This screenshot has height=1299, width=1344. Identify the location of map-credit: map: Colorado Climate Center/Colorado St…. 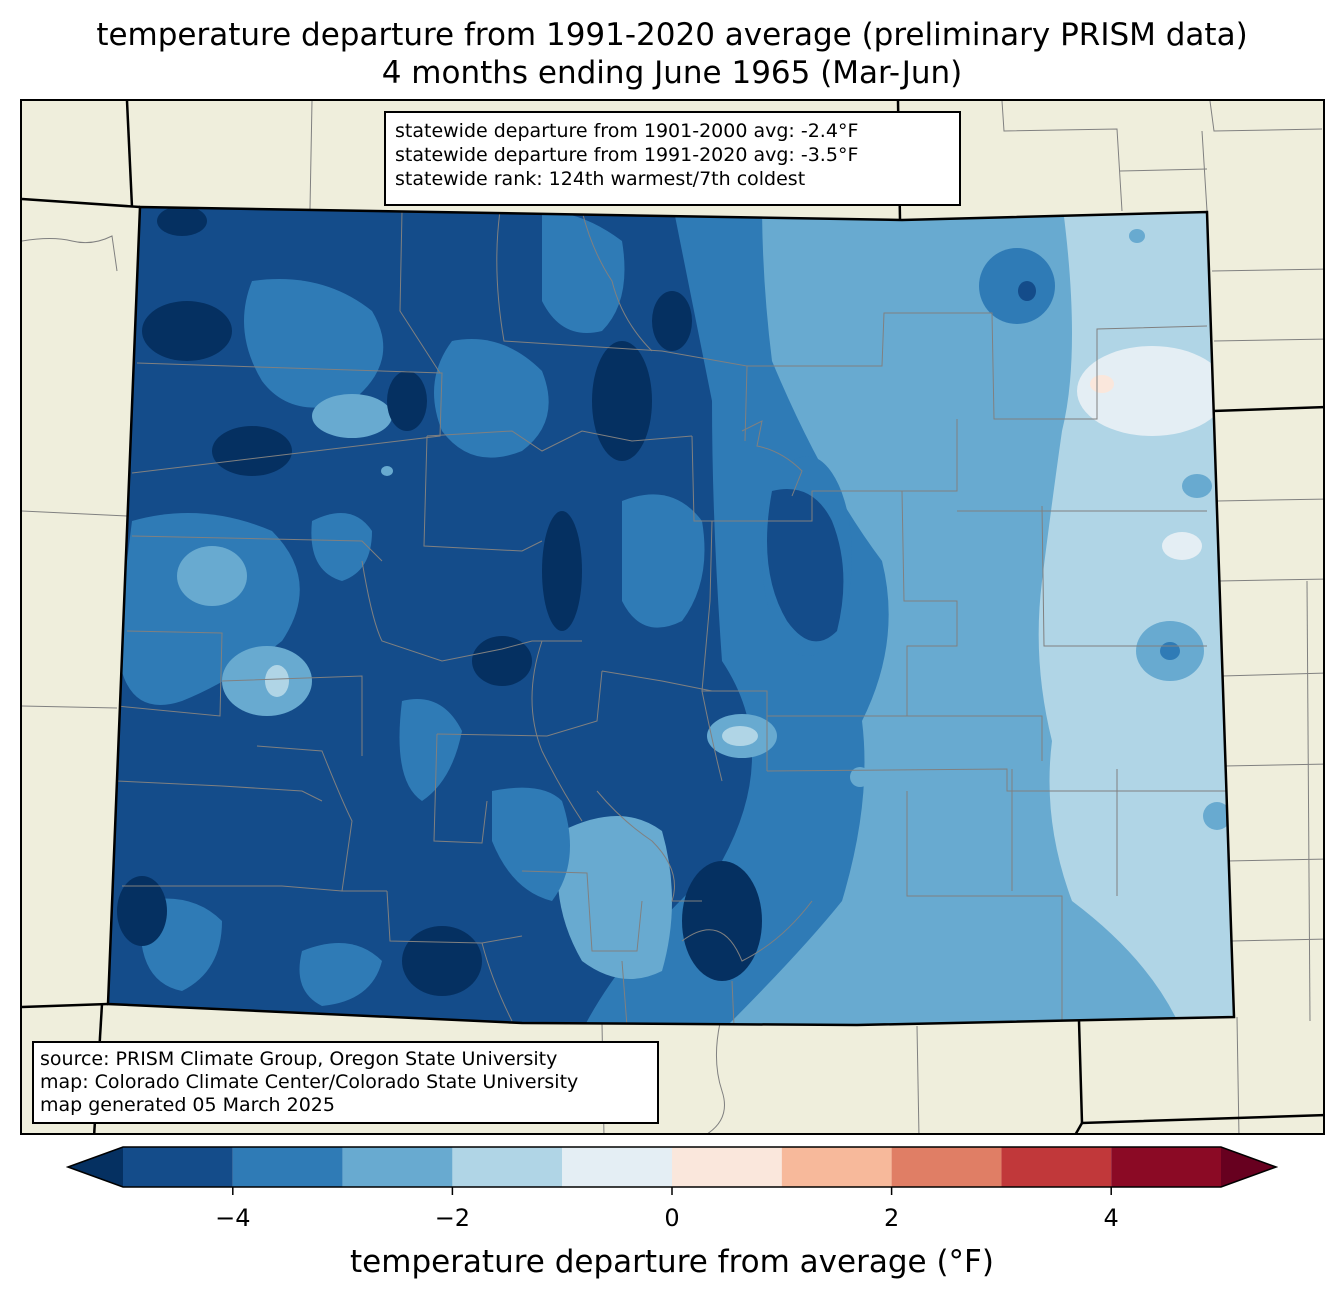
(309, 1082).